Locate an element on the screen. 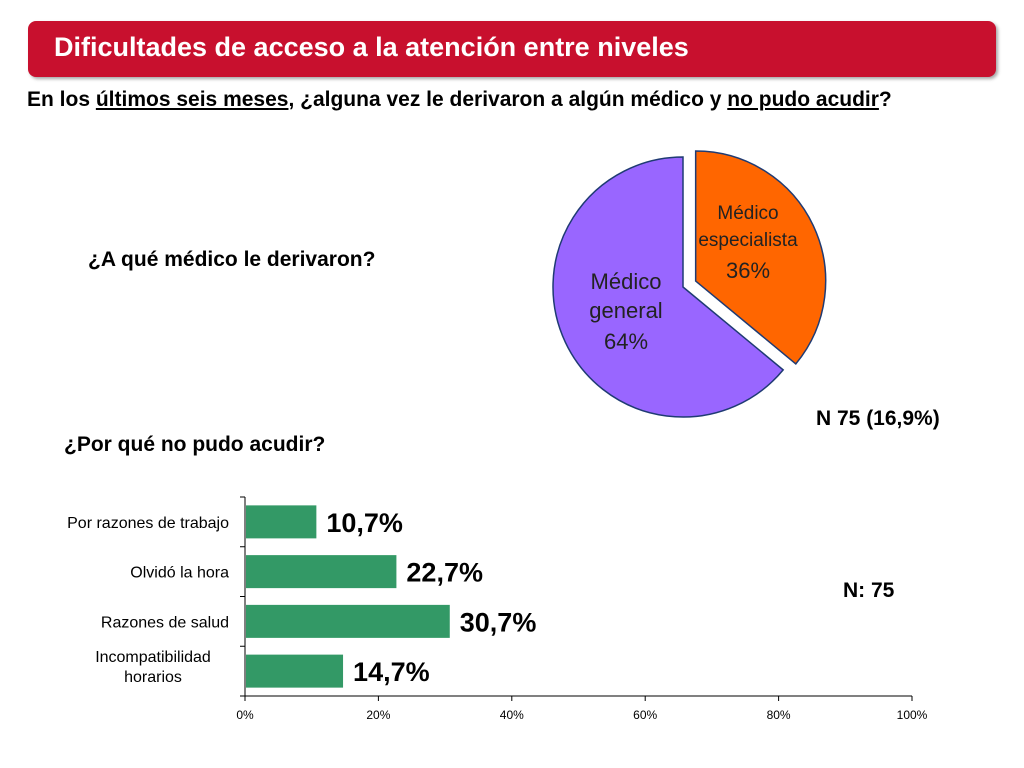 Image resolution: width=1024 pixels, height=768 pixels. pie-slice-value: 36% is located at coordinates (748, 270).